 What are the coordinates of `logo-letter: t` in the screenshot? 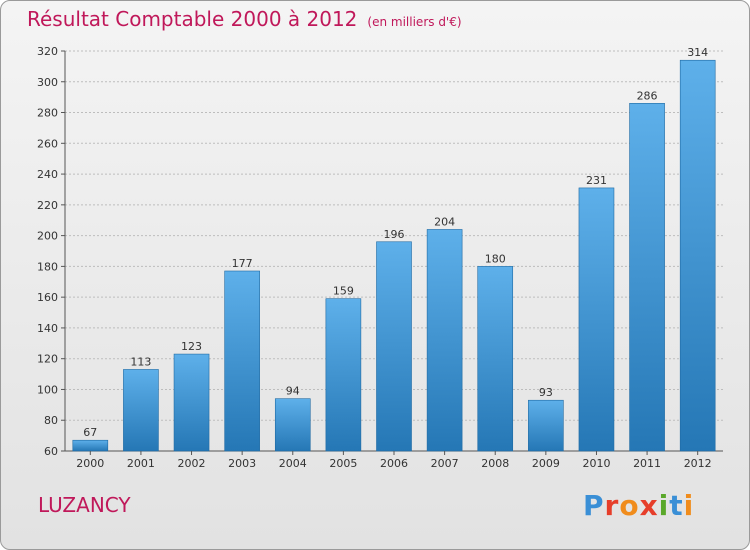 It's located at (676, 505).